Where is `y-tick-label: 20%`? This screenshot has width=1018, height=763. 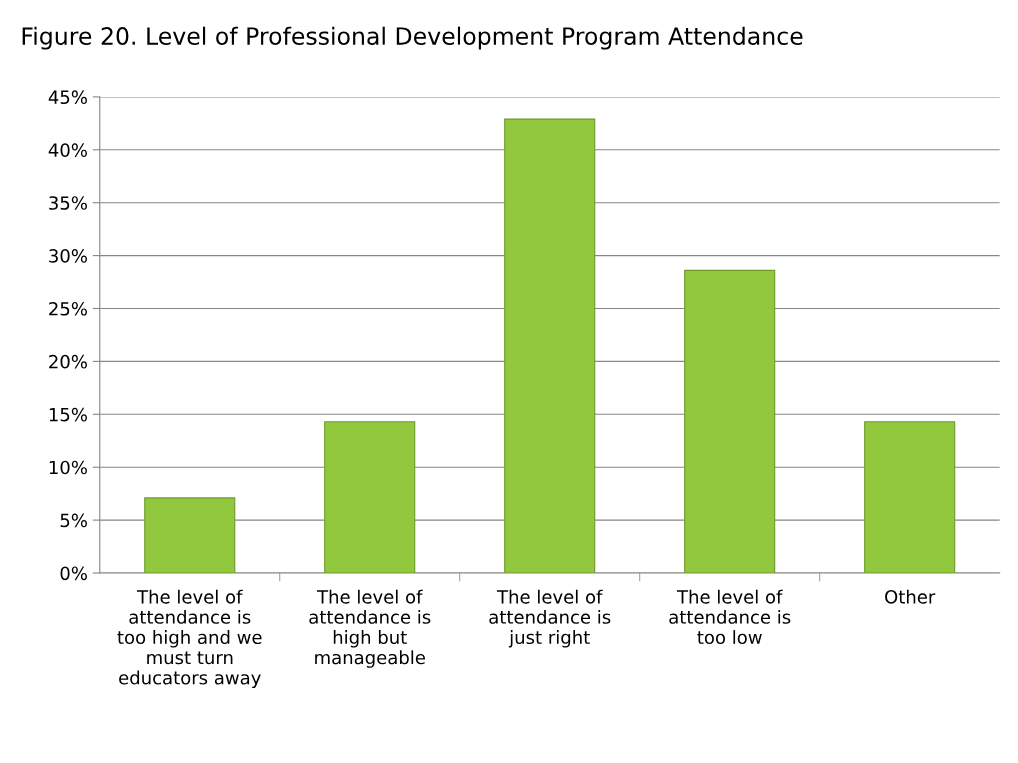 y-tick-label: 20% is located at coordinates (68, 361).